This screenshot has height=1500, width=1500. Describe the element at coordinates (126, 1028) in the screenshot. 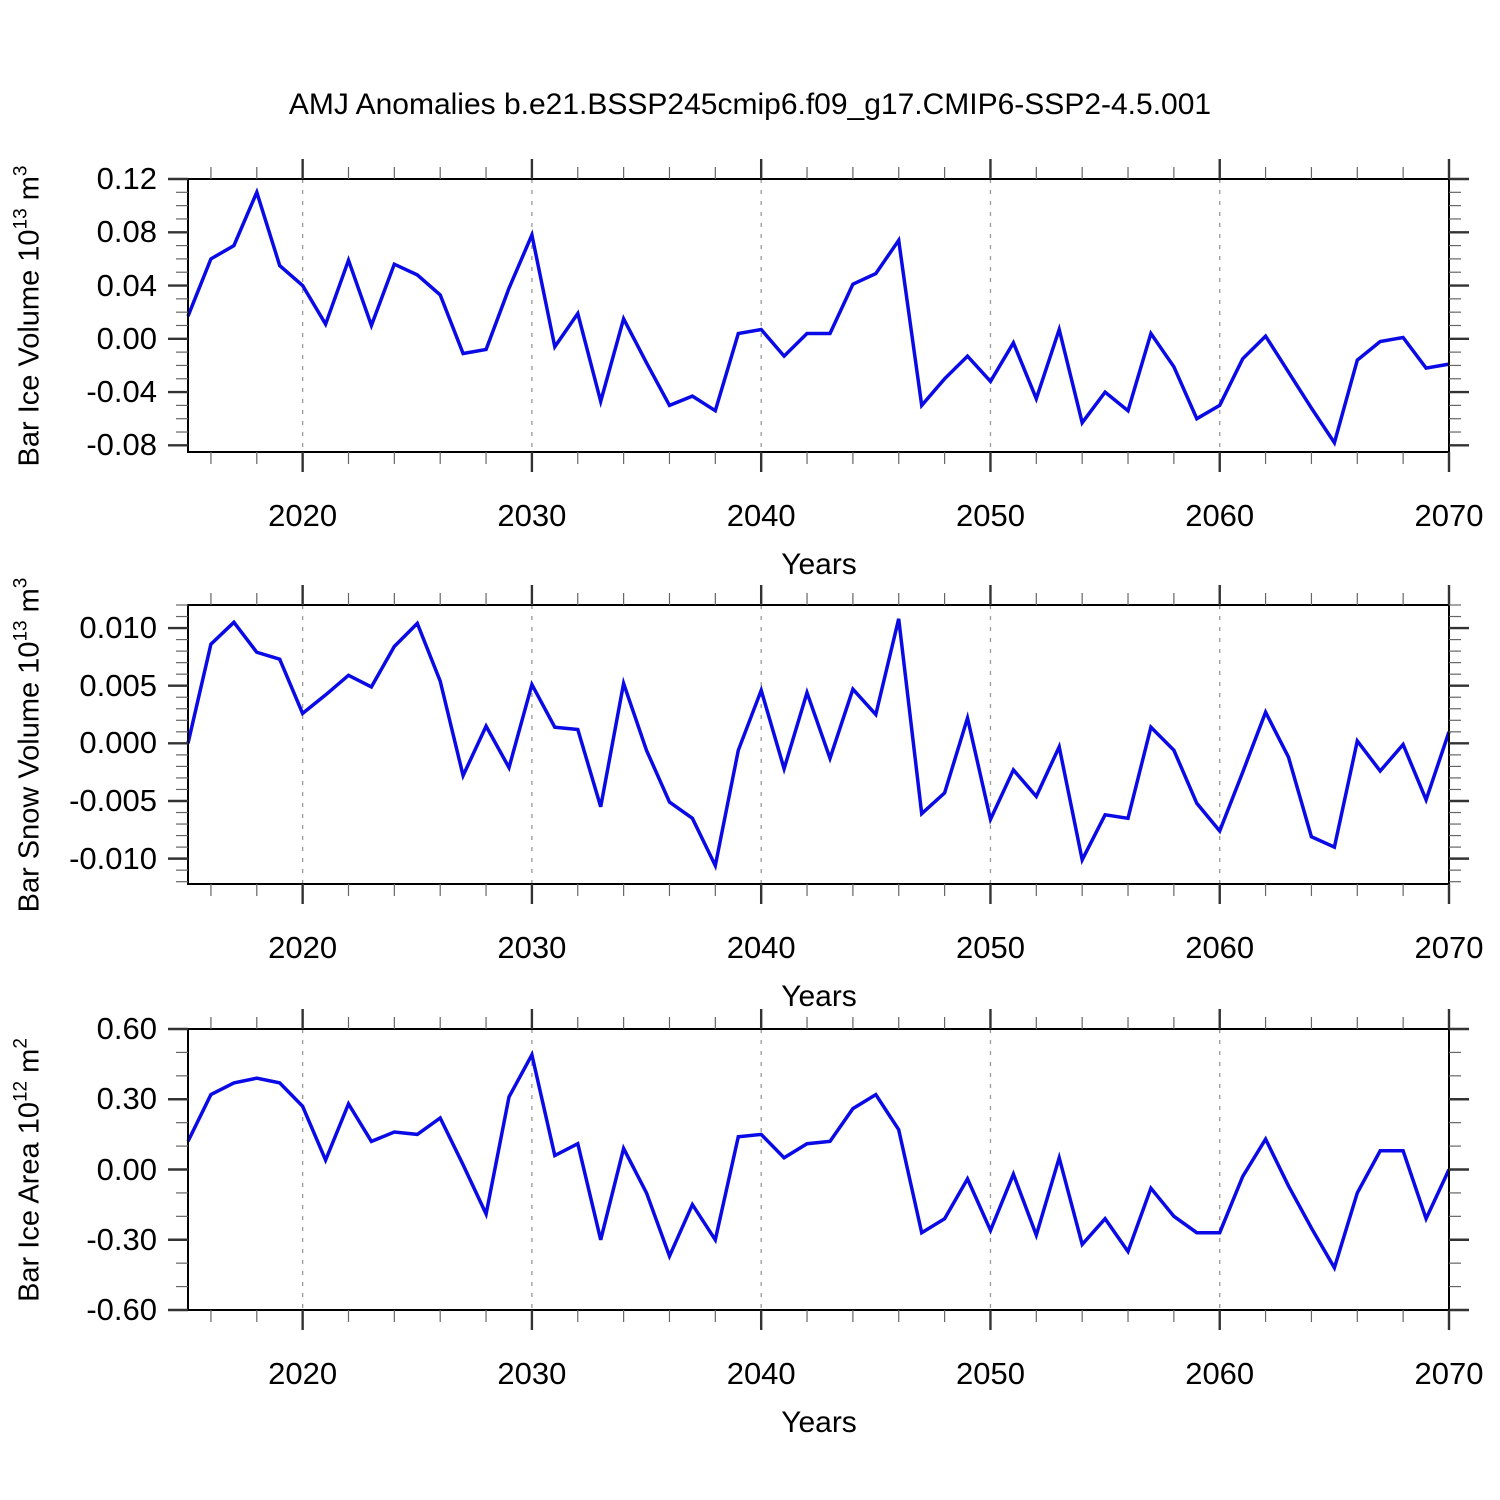

I see `y-tick-label: 0.60` at that location.